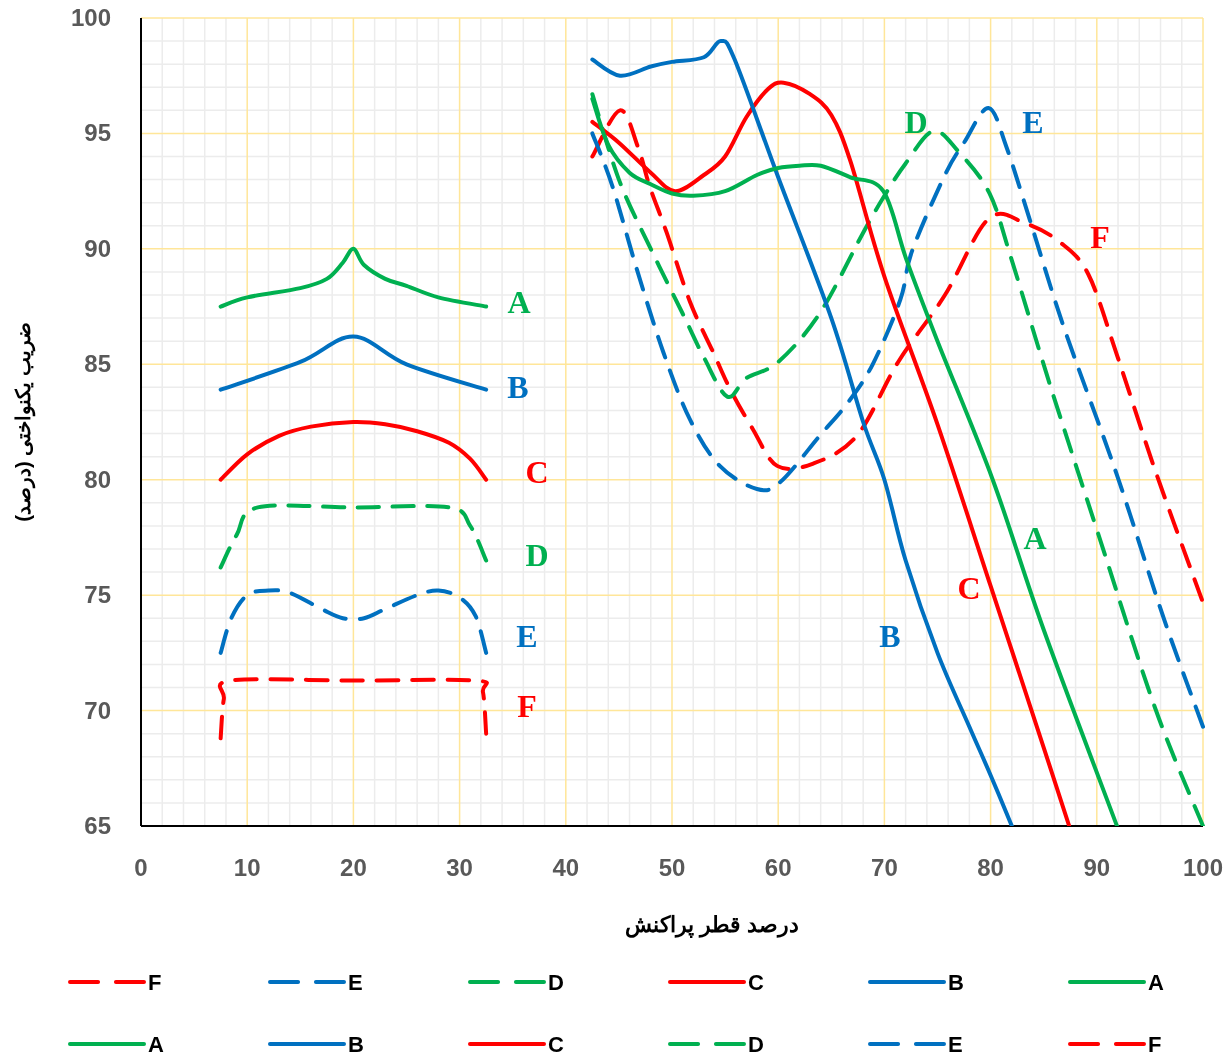  Describe the element at coordinates (459, 867) in the screenshot. I see `x-tick-label: 30` at that location.